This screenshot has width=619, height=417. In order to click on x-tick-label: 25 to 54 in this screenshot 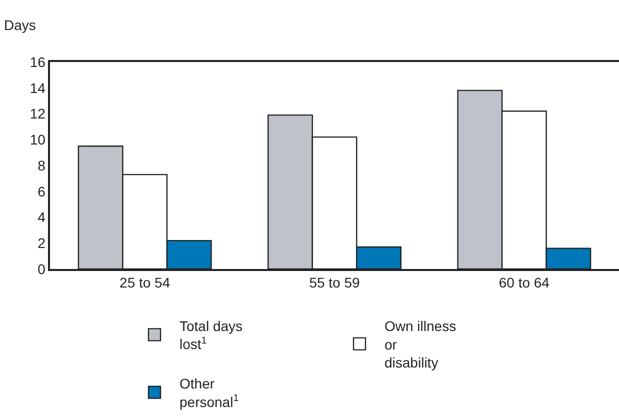, I will do `click(145, 282)`.